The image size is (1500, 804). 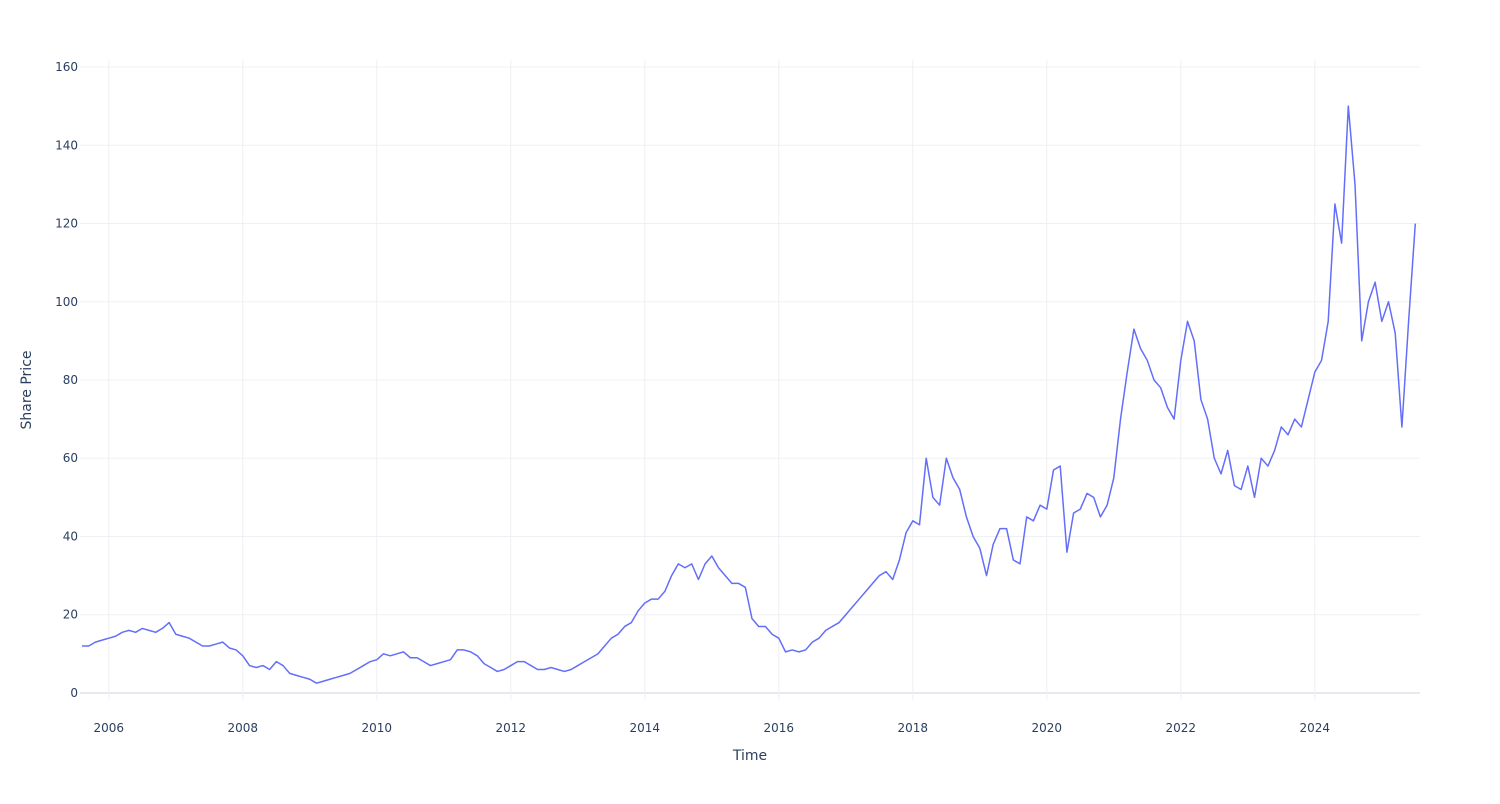 I want to click on x-tick-label: 2014, so click(x=645, y=728).